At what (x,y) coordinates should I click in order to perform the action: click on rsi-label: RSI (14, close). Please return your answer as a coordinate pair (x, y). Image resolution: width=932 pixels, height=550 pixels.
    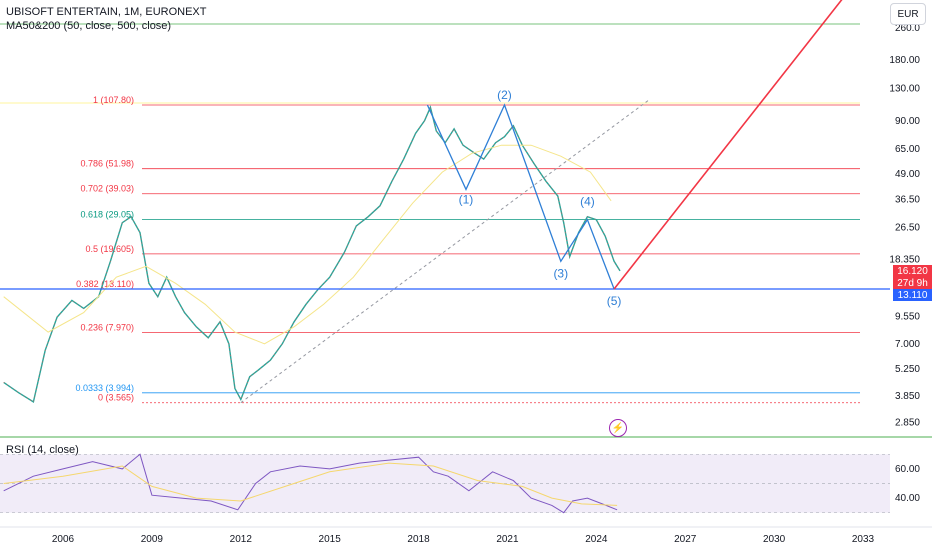
    Looking at the image, I should click on (42, 450).